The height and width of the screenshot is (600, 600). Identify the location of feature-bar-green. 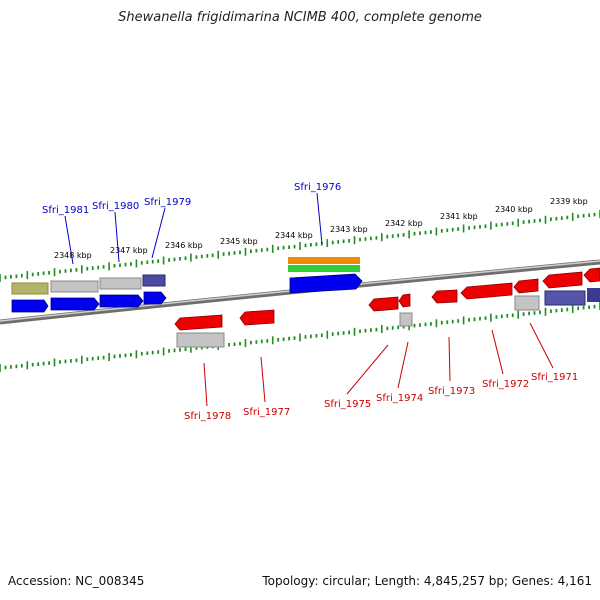
(324, 268).